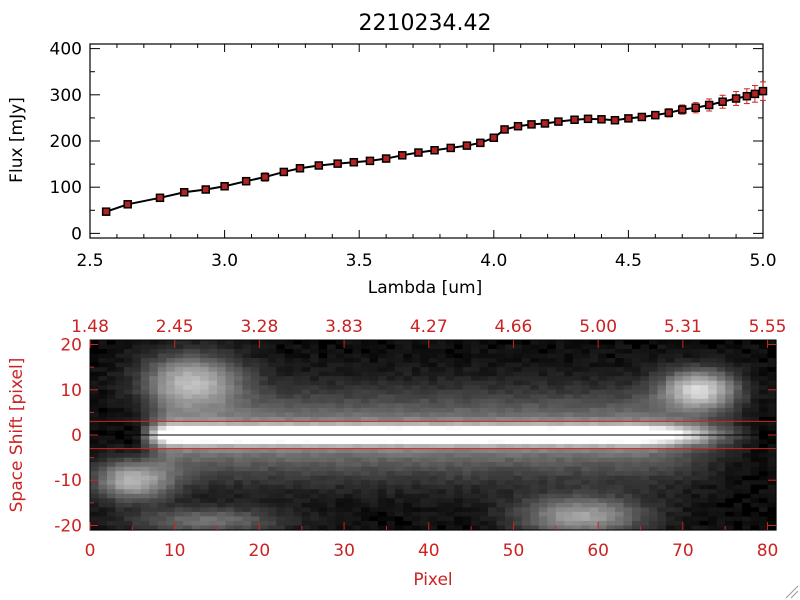 The width and height of the screenshot is (800, 600). Describe the element at coordinates (792, 592) in the screenshot. I see `resize-grip-icon` at that location.